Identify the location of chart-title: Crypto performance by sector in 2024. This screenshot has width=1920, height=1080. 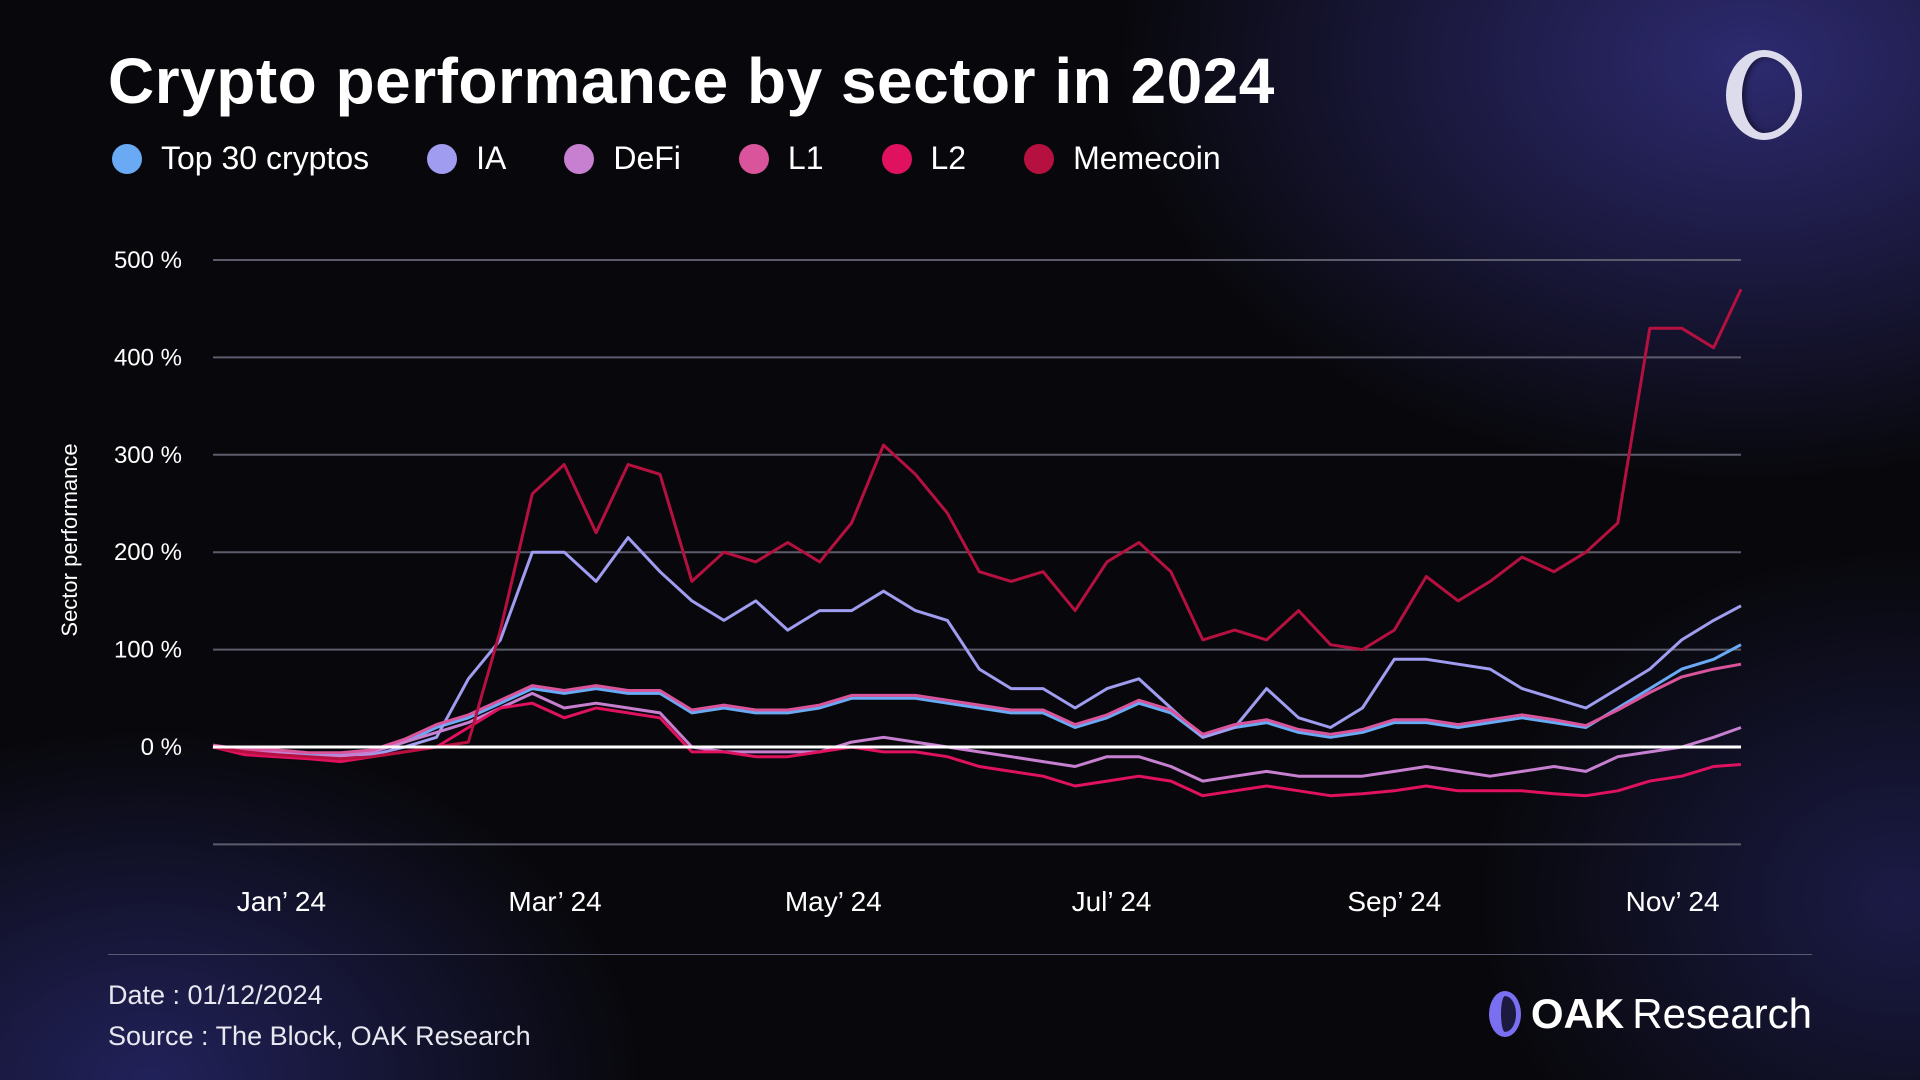
(691, 81).